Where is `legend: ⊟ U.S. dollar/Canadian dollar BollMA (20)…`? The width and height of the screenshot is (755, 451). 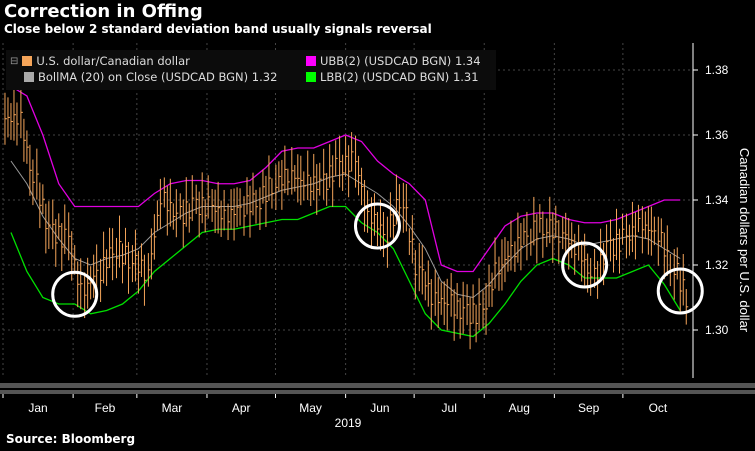 legend: ⊟ U.S. dollar/Canadian dollar BollMA (20)… is located at coordinates (251, 70).